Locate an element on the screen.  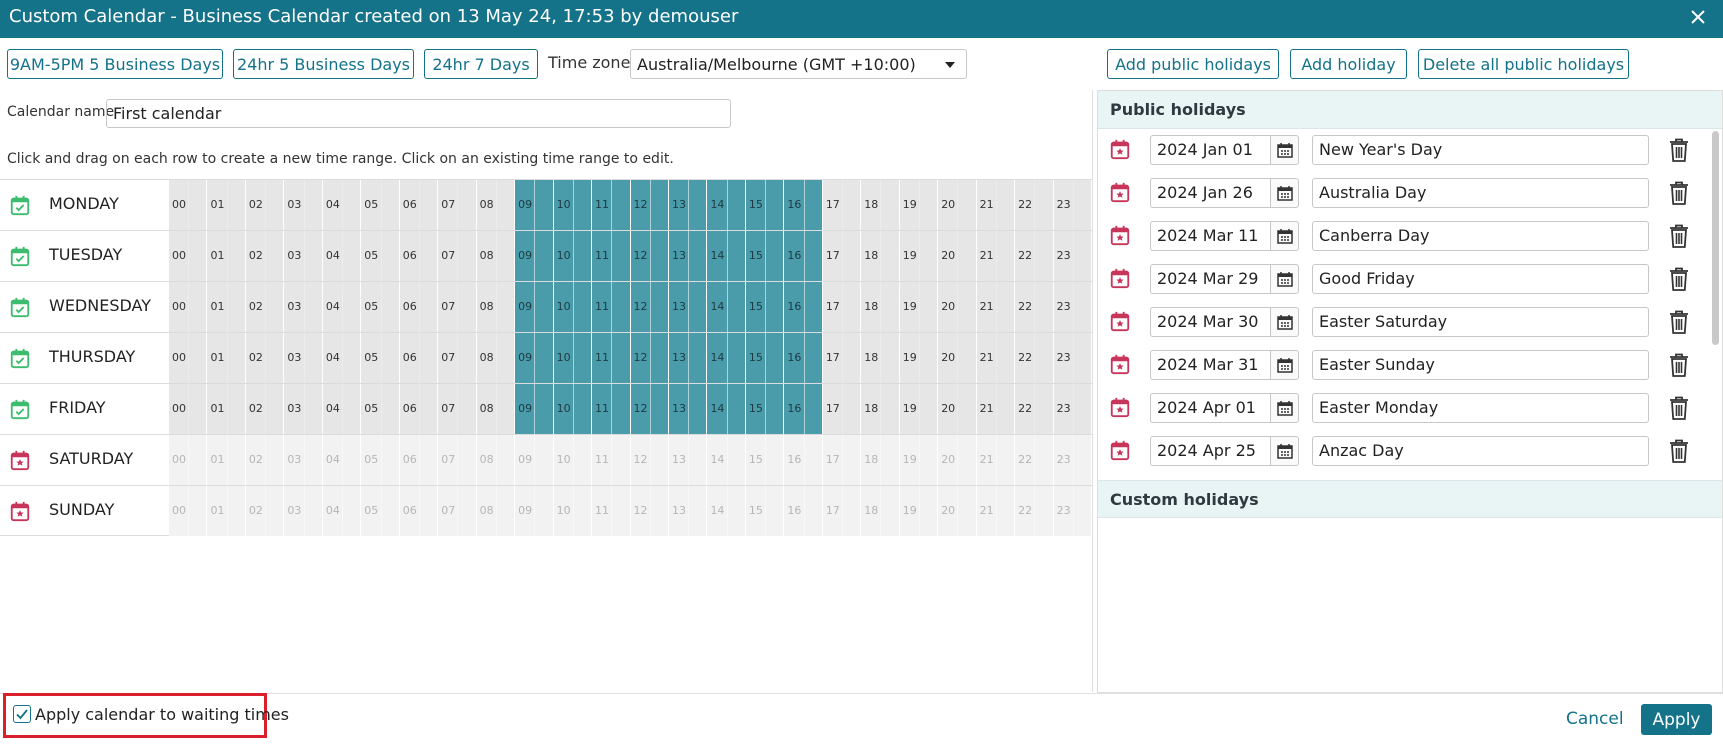
apply-waiting-times-option: Apply calendar to waiting times is located at coordinates (146, 715).